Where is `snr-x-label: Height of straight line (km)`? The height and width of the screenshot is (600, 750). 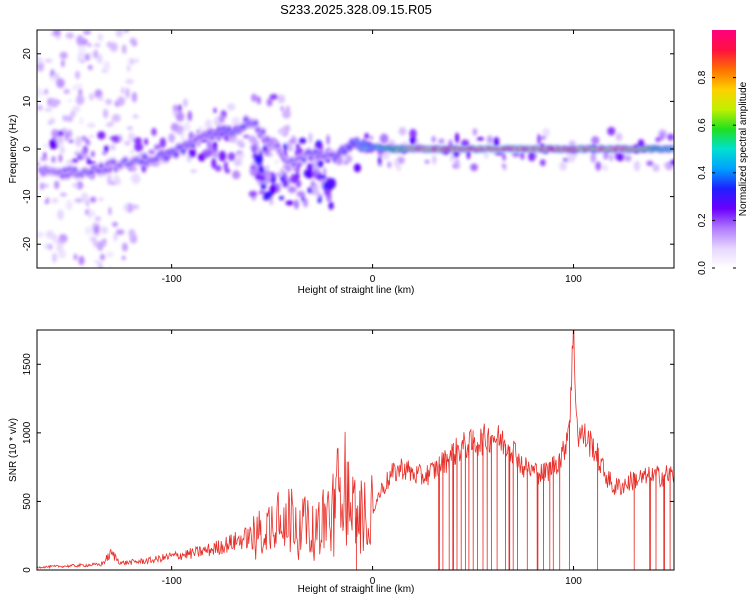
snr-x-label: Height of straight line (km) is located at coordinates (356, 589).